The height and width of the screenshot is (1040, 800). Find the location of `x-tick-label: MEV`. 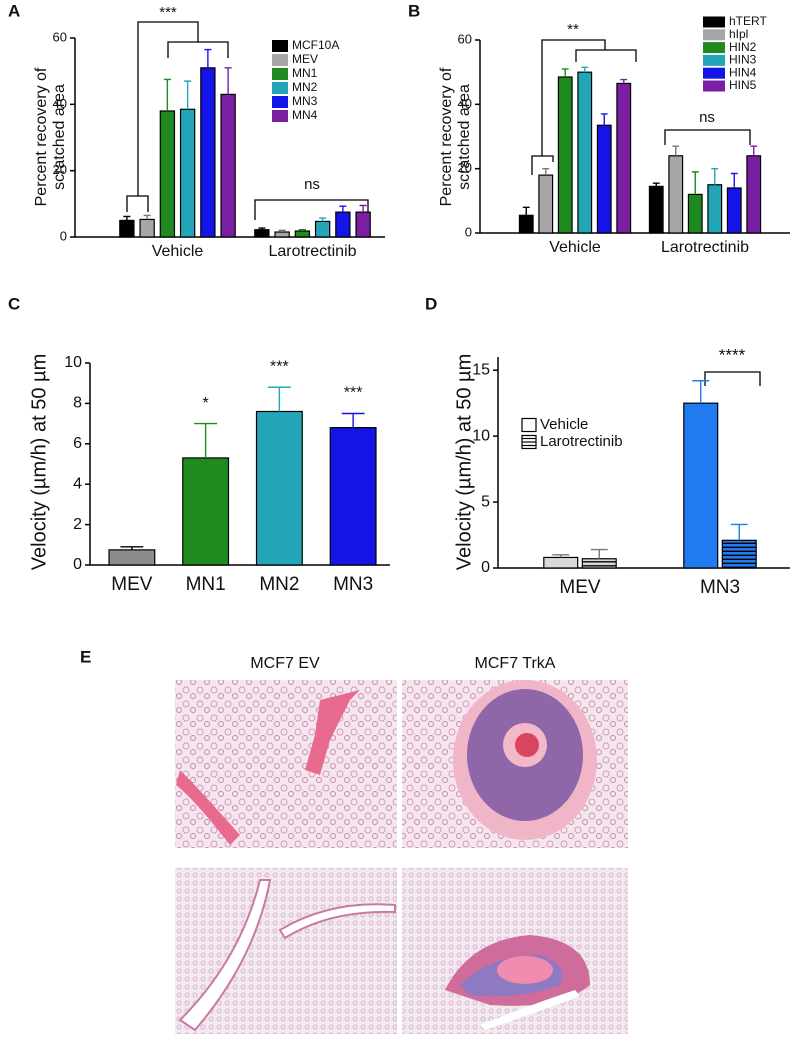

x-tick-label: MEV is located at coordinates (132, 584).